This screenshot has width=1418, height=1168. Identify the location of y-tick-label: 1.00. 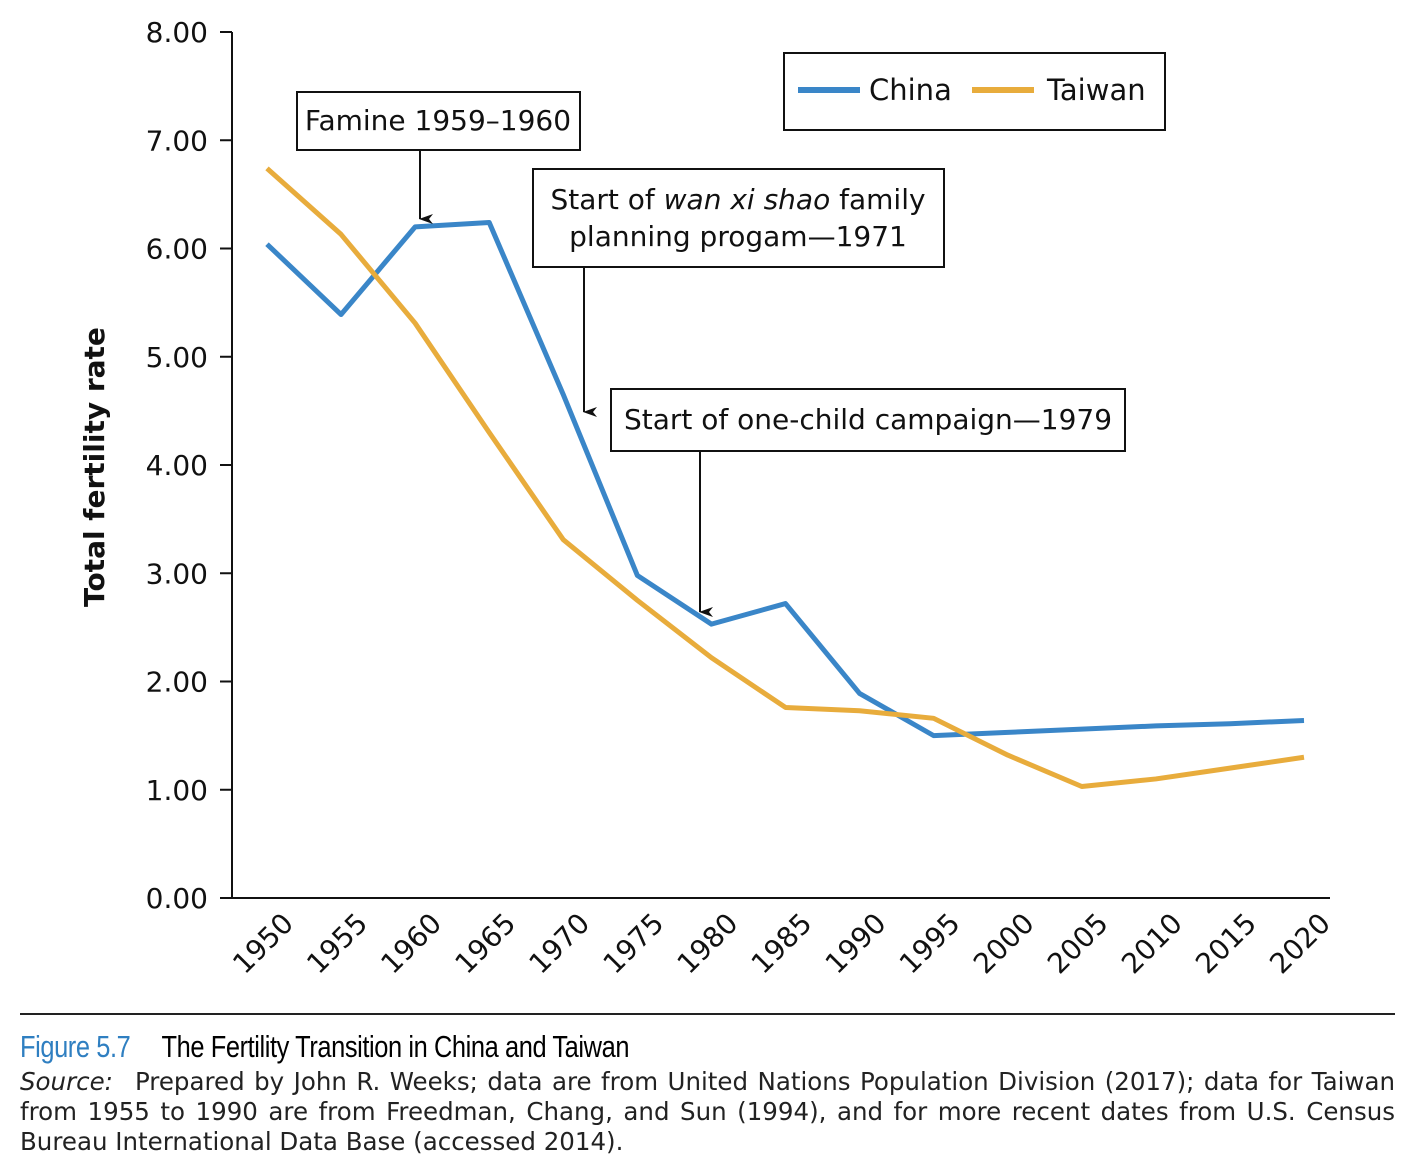
(177, 790).